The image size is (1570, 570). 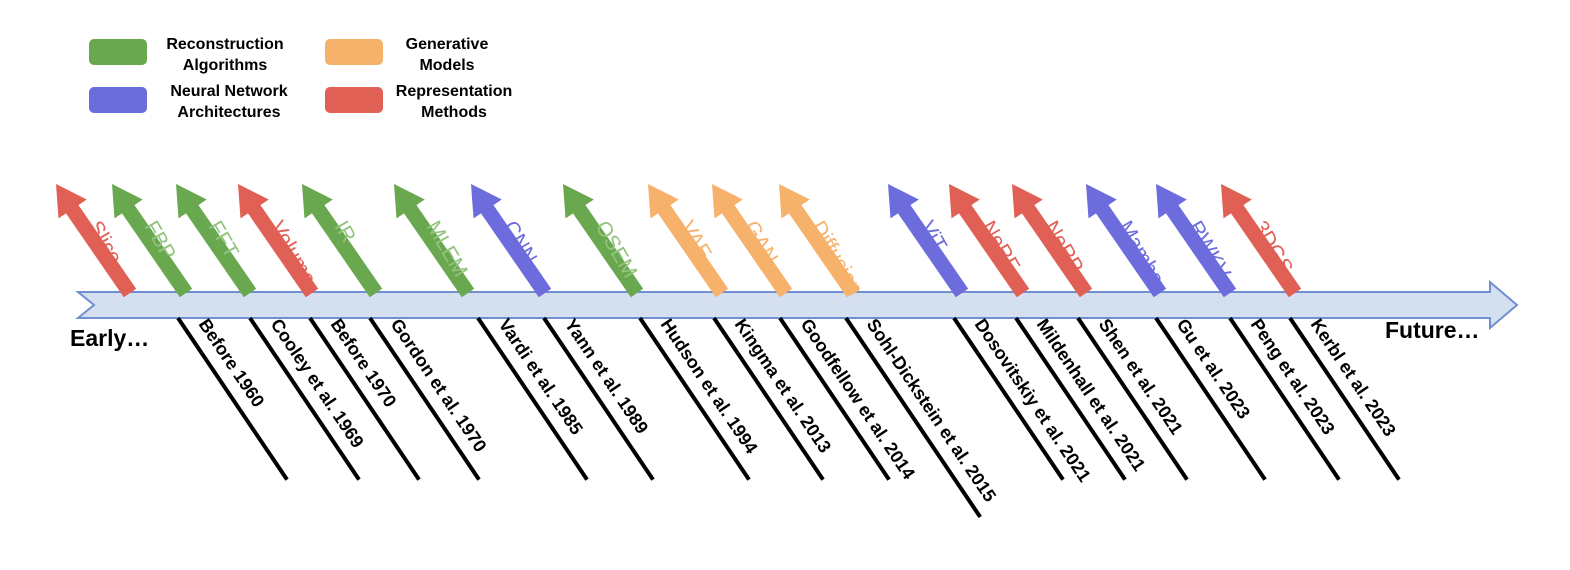 I want to click on legend-label-gen: Generative Models, so click(x=447, y=55).